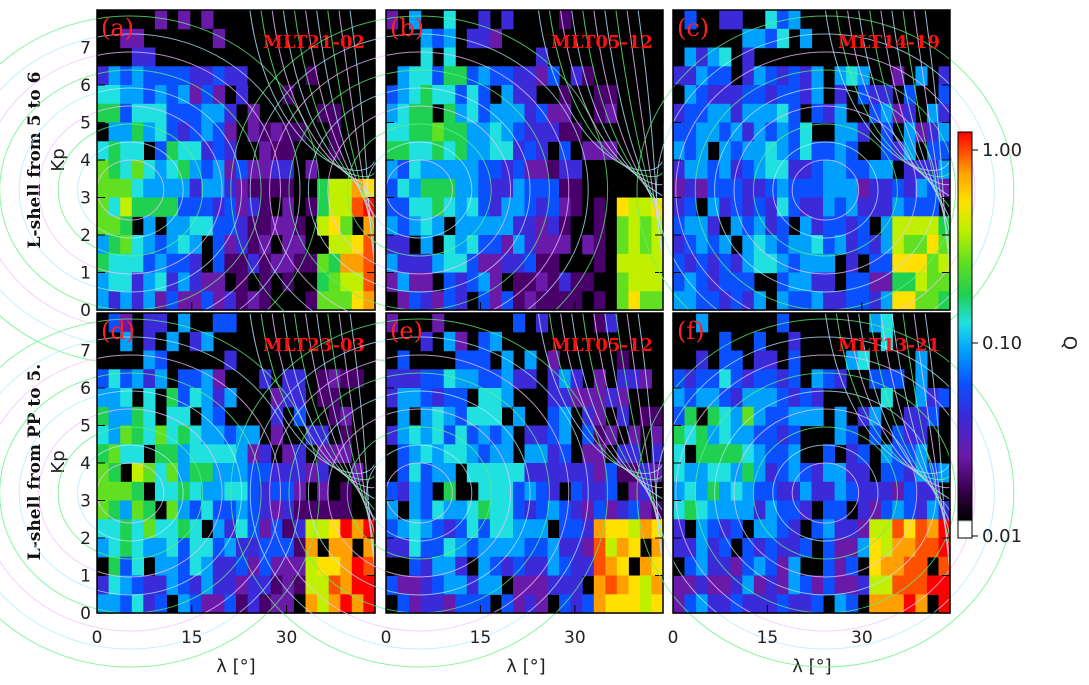  I want to click on colorbar: 1.00 0.10 0.01 Q, so click(1018, 339).